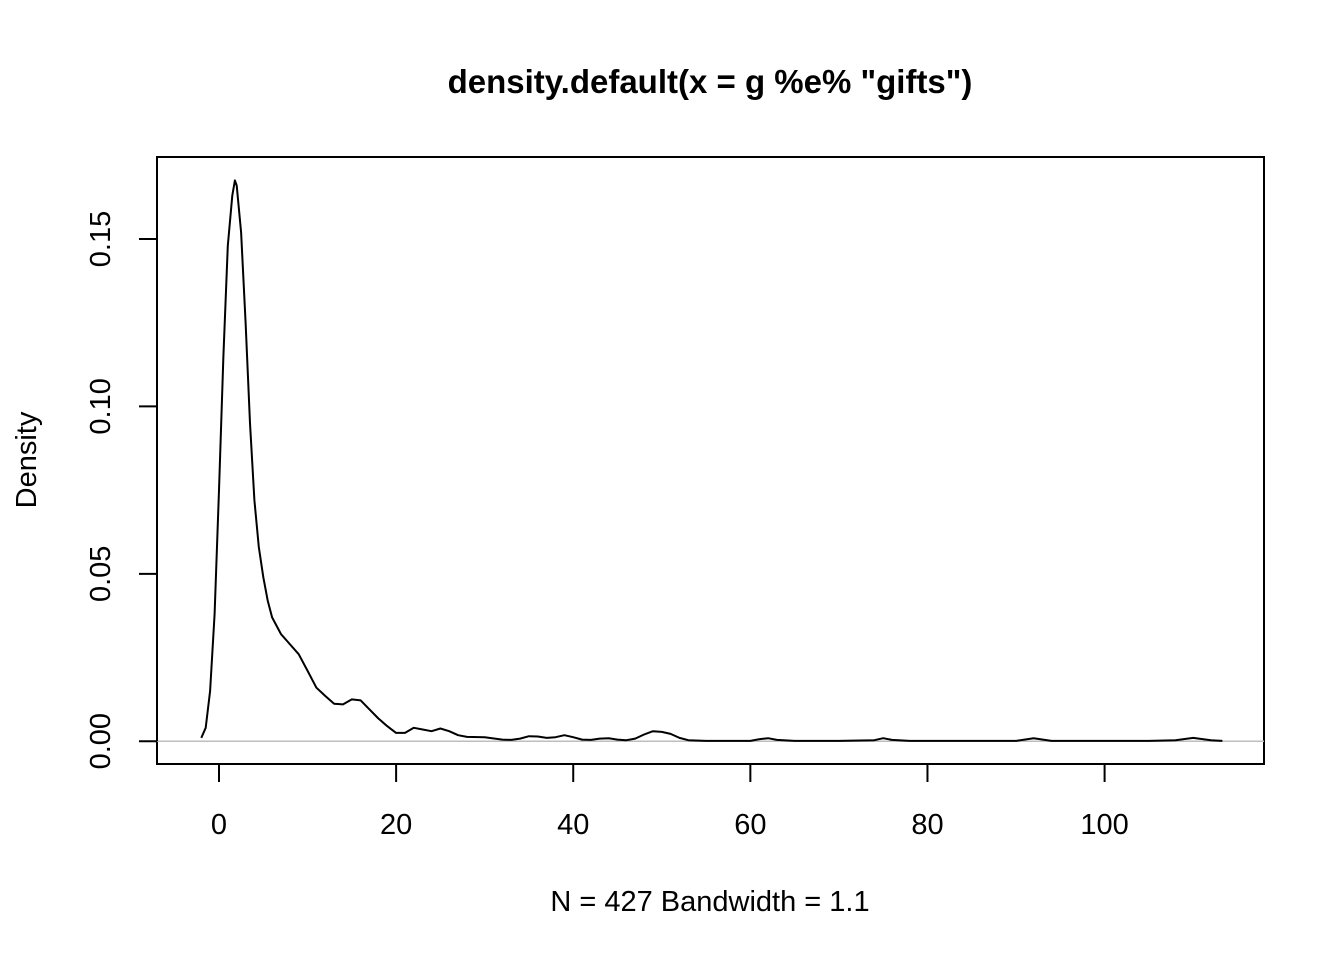 This screenshot has width=1344, height=960. Describe the element at coordinates (396, 825) in the screenshot. I see `x-tick-label: 20` at that location.